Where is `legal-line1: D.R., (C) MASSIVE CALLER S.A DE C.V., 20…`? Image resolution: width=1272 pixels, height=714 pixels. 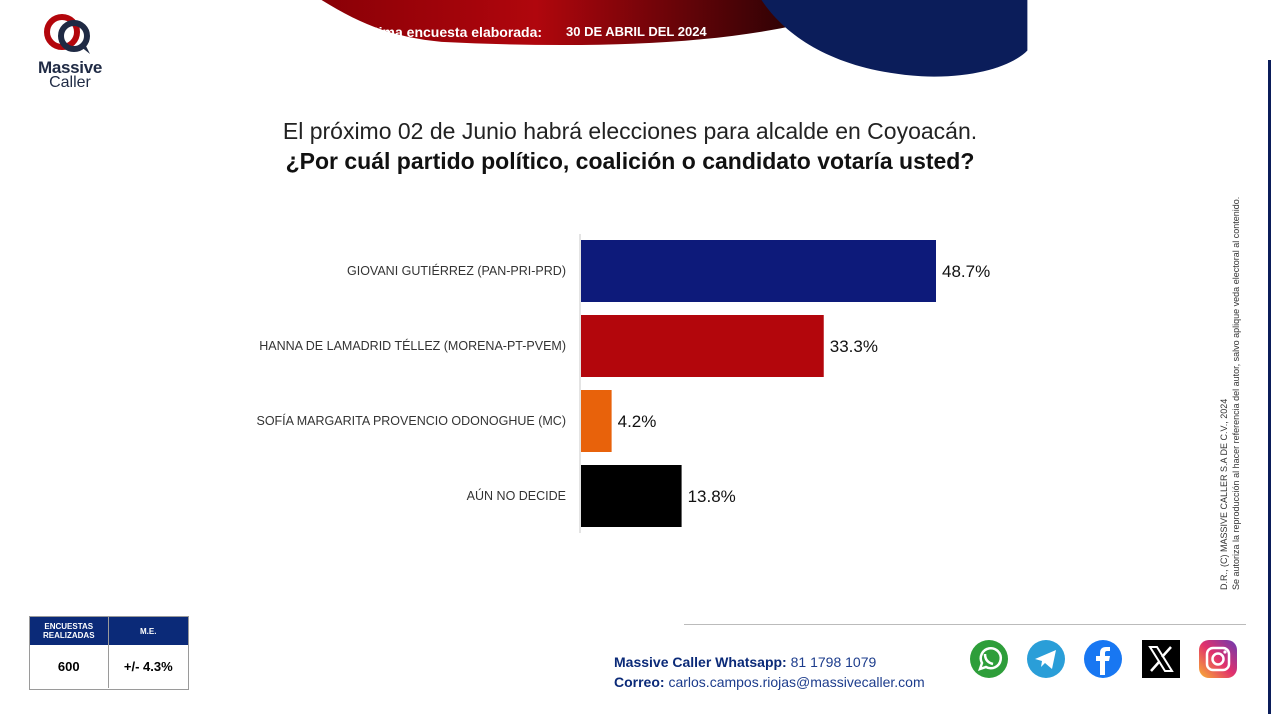
legal-line1: D.R., (C) MASSIVE CALLER S.A DE C.V., 20… is located at coordinates (1224, 494).